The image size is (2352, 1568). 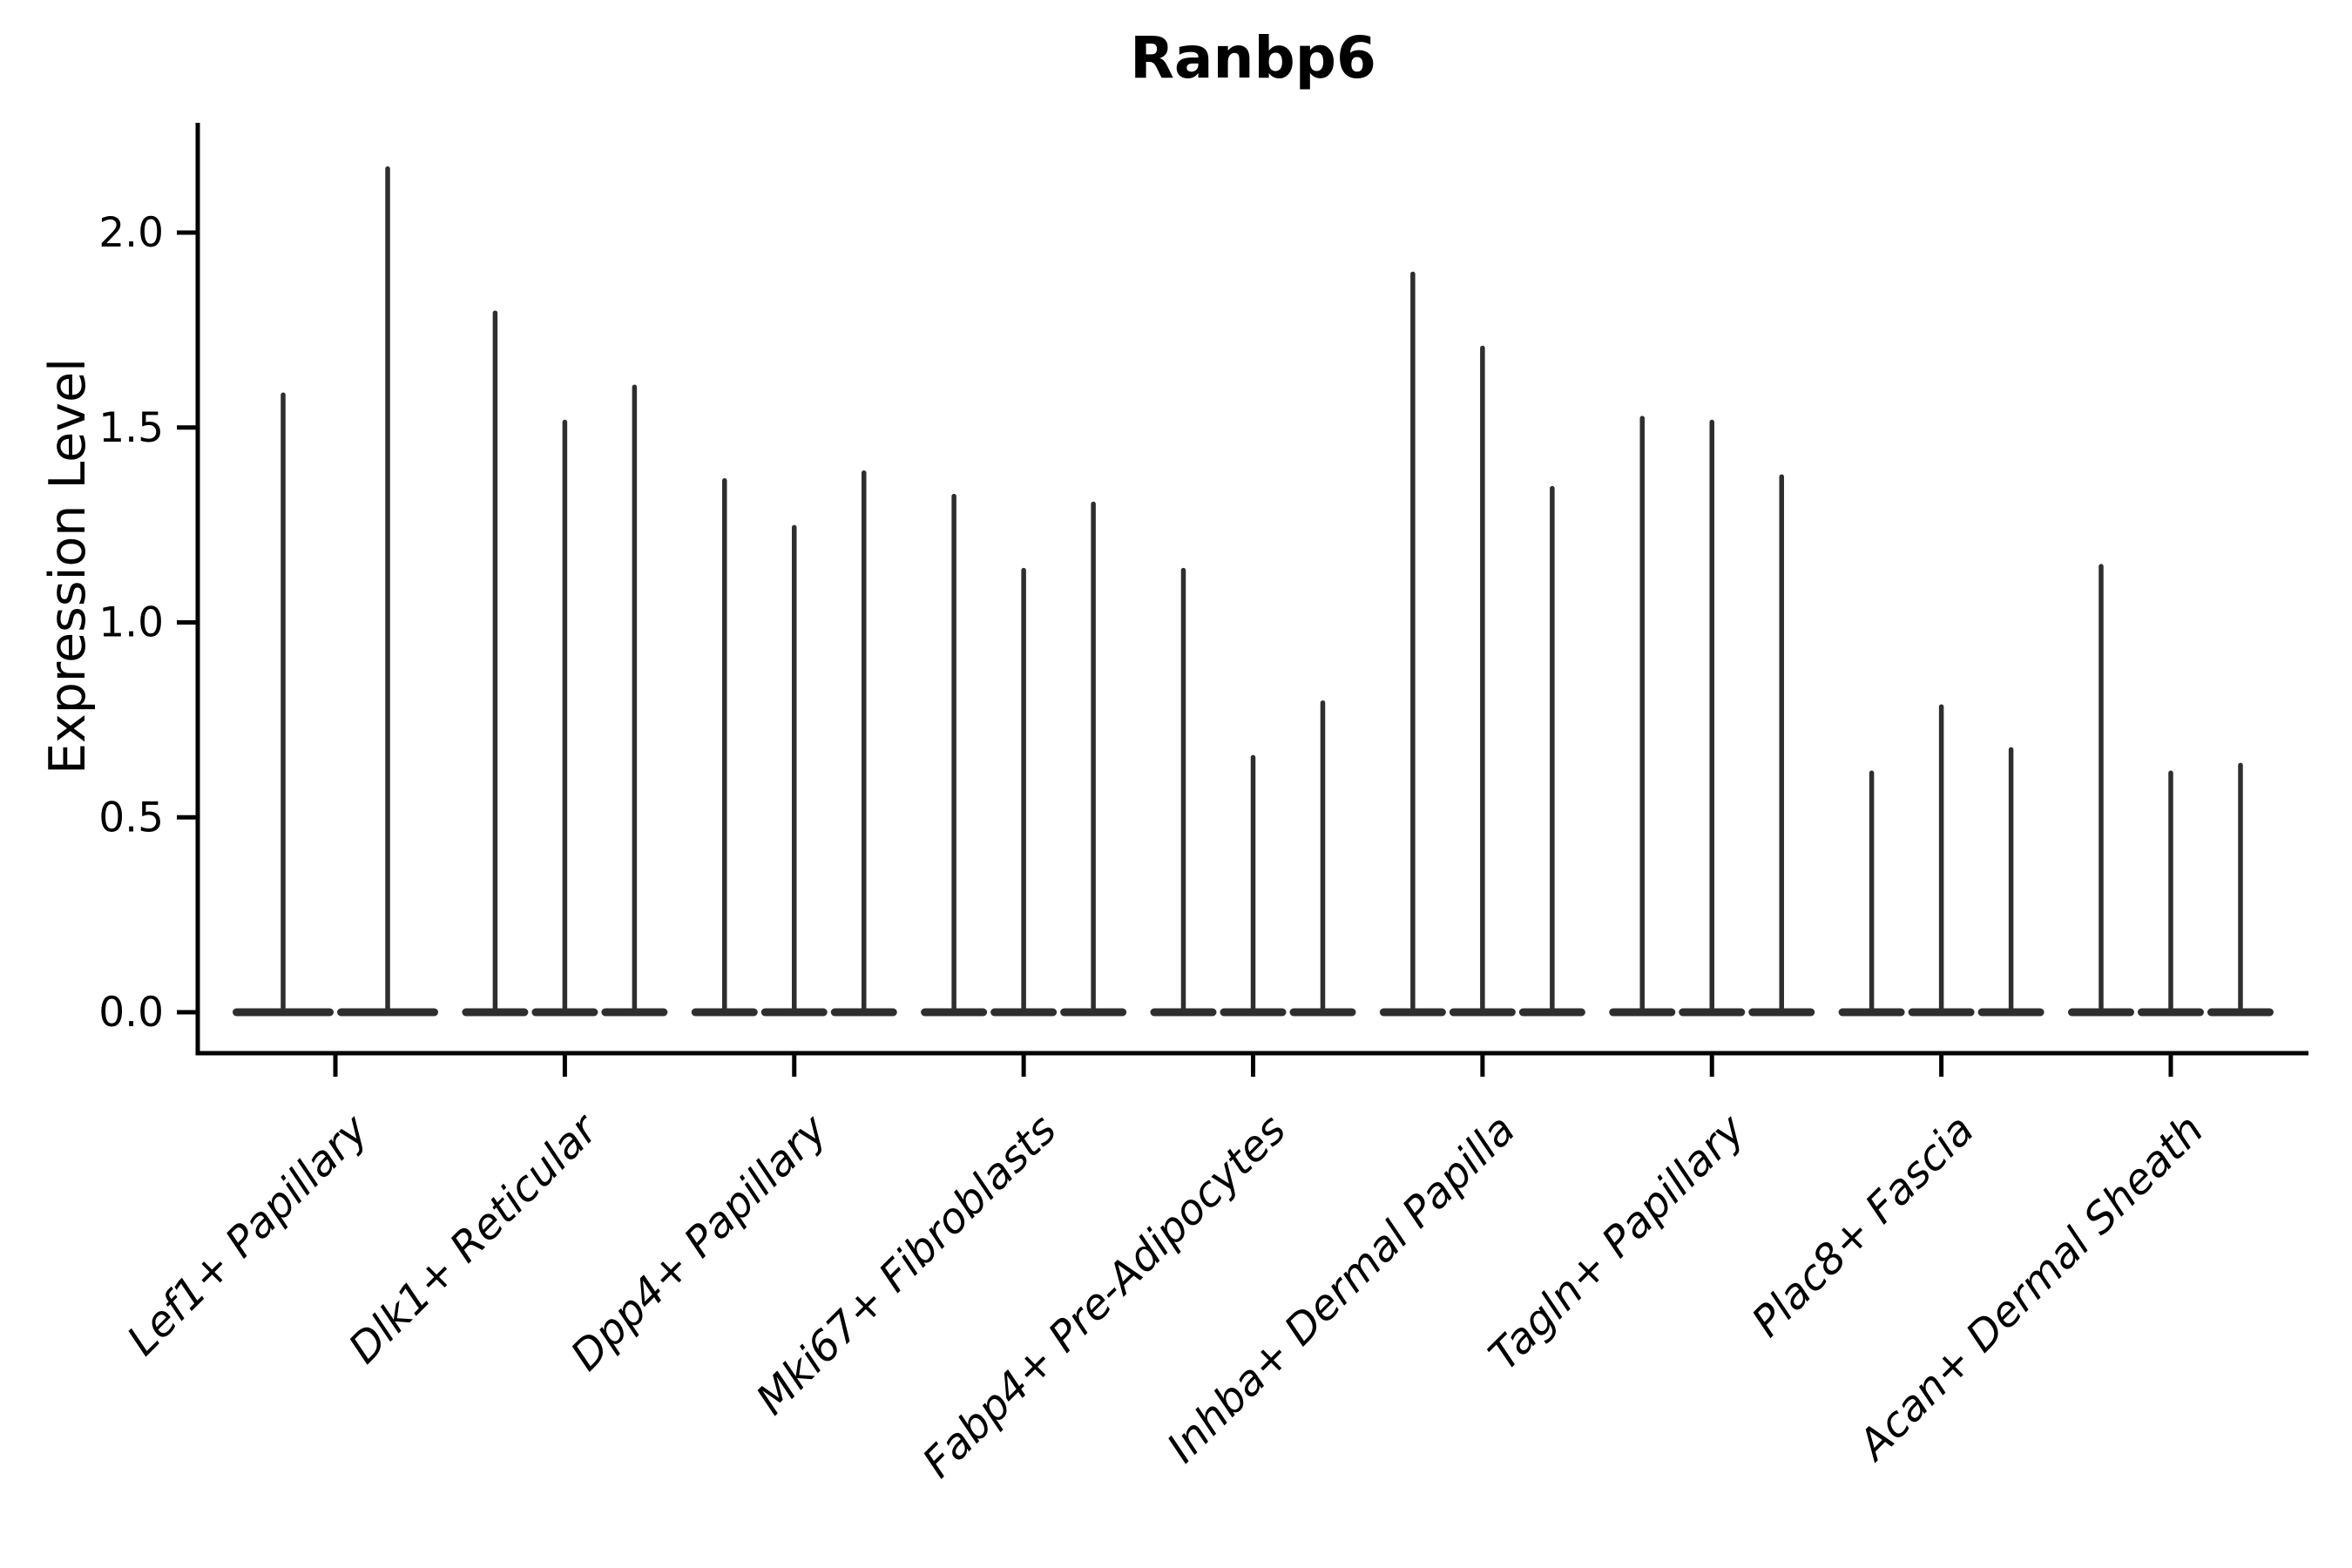 What do you see at coordinates (699, 1242) in the screenshot?
I see `x-tick-label: Dpp4+ Papillary` at bounding box center [699, 1242].